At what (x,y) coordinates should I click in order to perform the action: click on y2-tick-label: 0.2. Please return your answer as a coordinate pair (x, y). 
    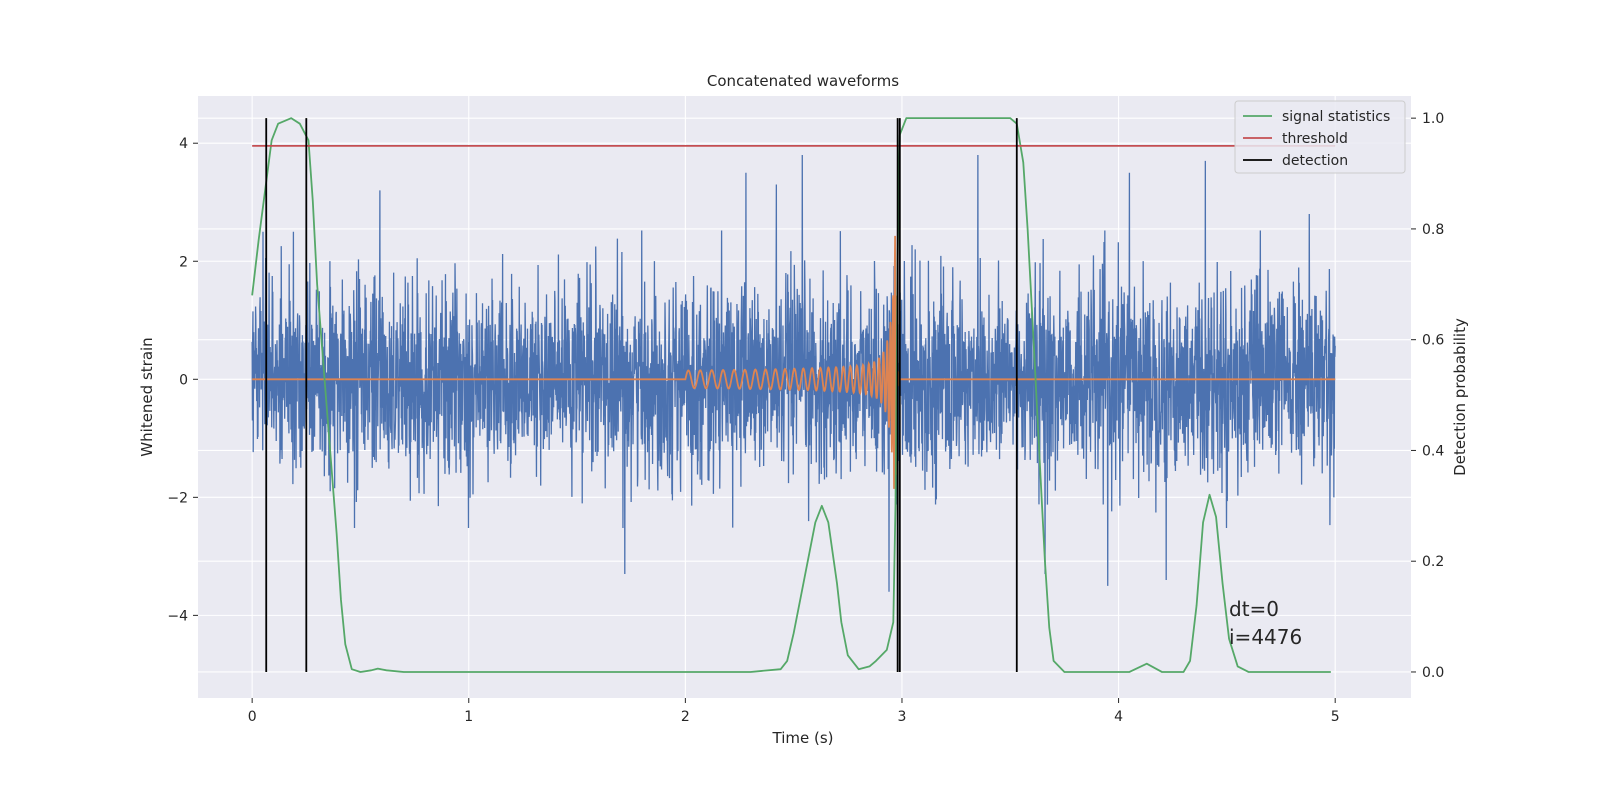
    Looking at the image, I should click on (1433, 562).